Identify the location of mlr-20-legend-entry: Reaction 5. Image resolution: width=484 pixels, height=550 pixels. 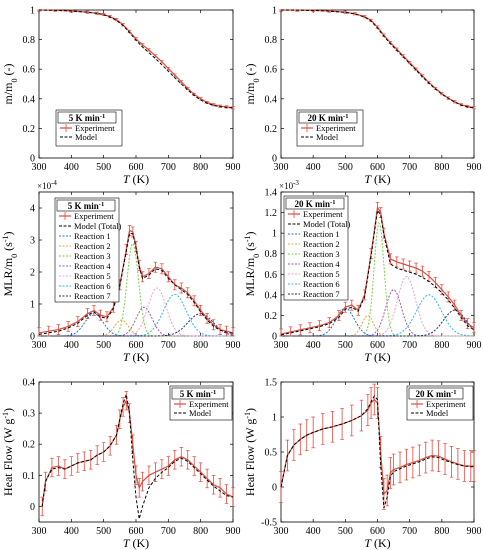
(321, 274).